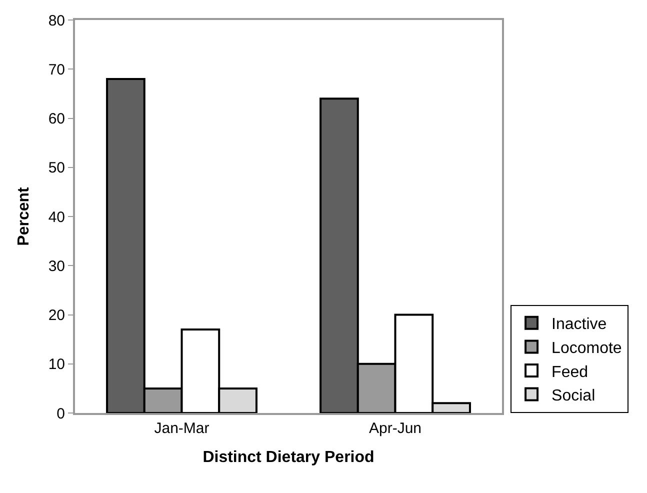 This screenshot has height=493, width=647. I want to click on legend-label: Inactive, so click(579, 325).